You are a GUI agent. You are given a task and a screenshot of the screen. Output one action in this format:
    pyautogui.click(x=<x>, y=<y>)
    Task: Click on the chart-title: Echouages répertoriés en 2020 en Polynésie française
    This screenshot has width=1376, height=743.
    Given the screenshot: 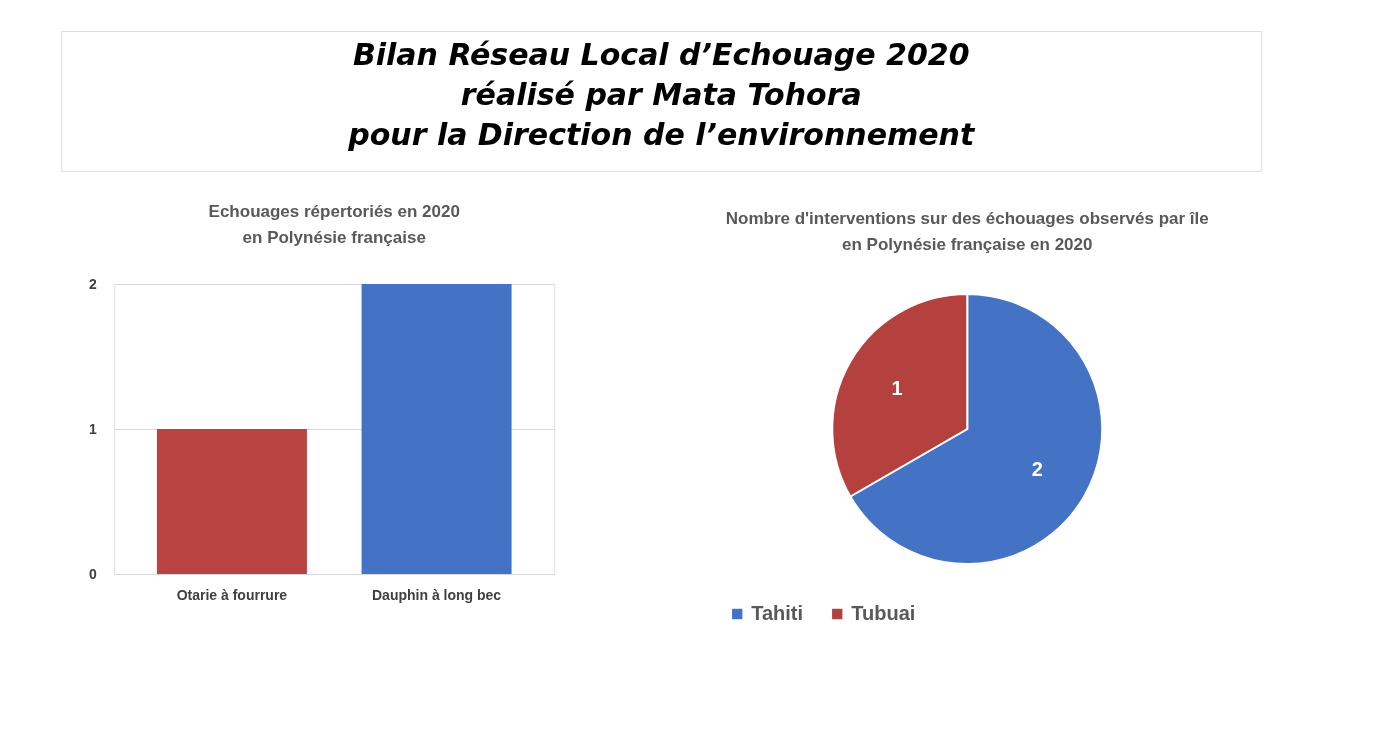 What is the action you would take?
    pyautogui.click(x=334, y=224)
    